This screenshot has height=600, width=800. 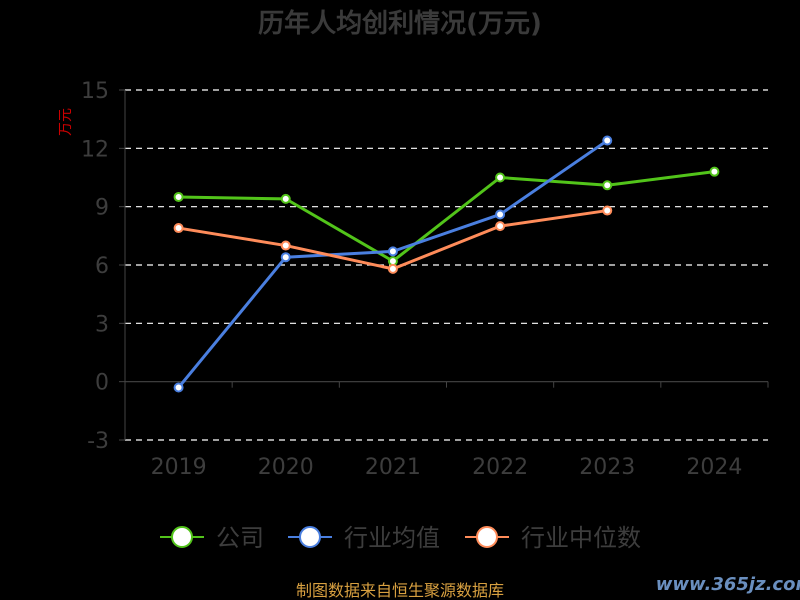 What do you see at coordinates (446, 430) in the screenshot?
I see `x-ticks: 2019 2020 2021 2022 2023 2024` at bounding box center [446, 430].